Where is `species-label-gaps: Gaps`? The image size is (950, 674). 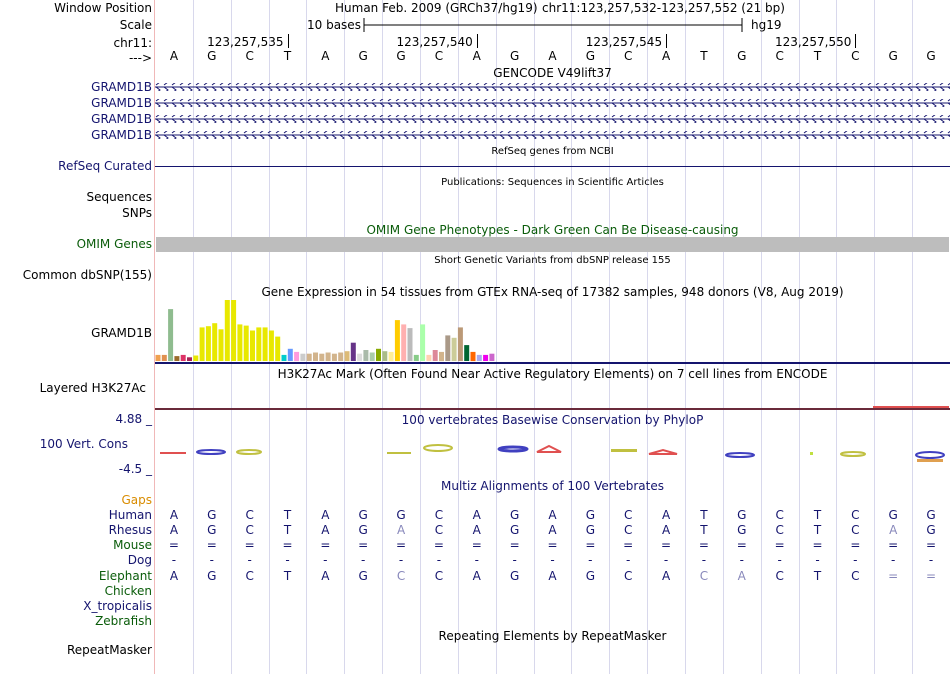 species-label-gaps: Gaps is located at coordinates (136, 500).